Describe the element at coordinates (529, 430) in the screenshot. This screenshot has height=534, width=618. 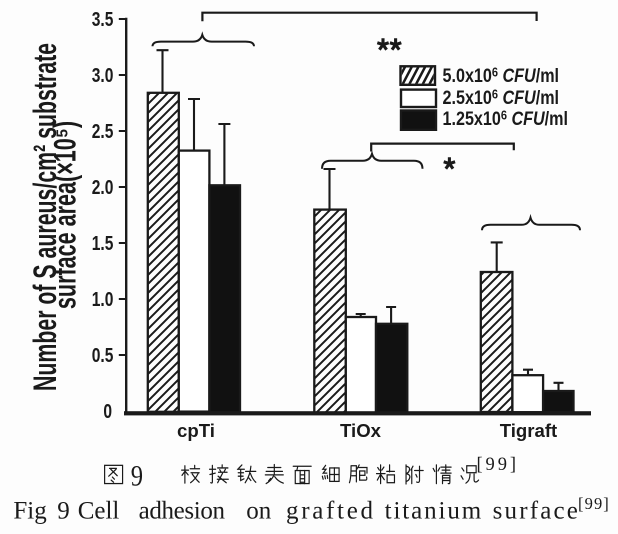
I see `svg-text: Tigraft` at that location.